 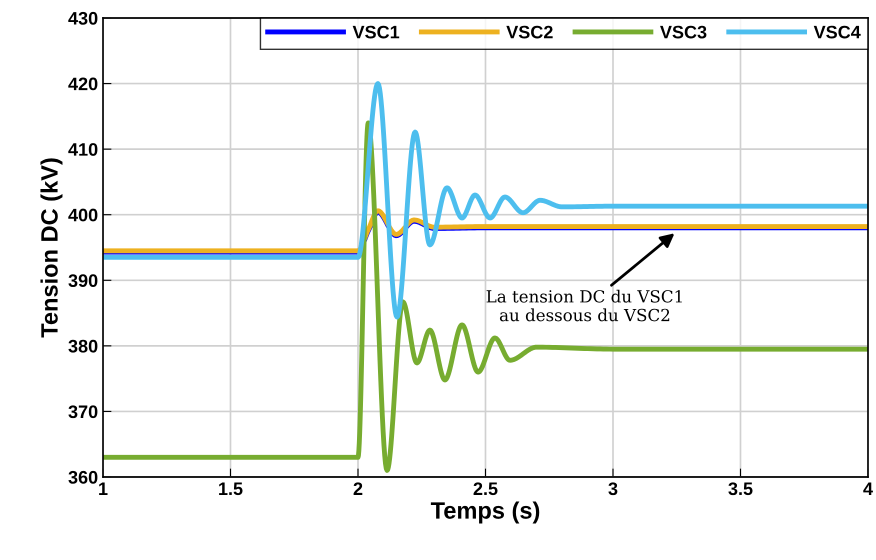 I want to click on y-tick-label: 360, so click(x=83, y=477).